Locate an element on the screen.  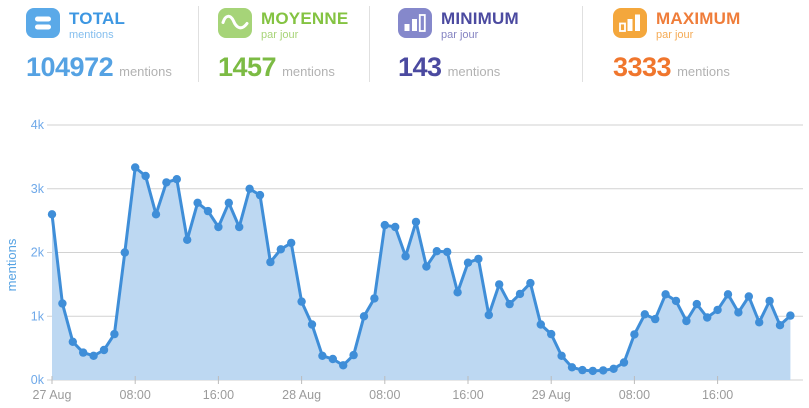
card-value: 3333 is located at coordinates (642, 67).